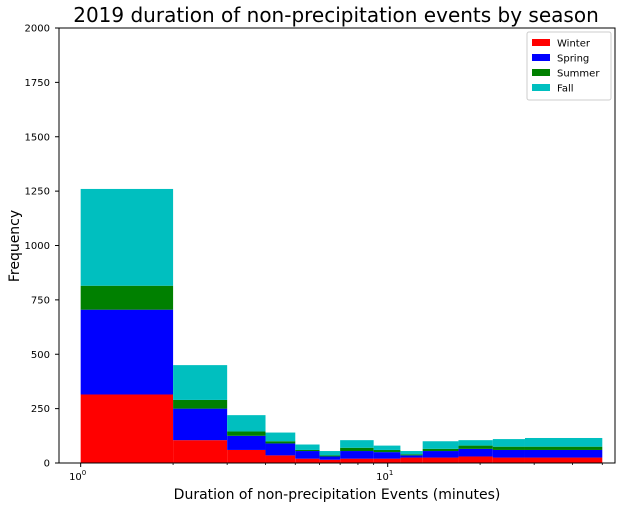 This screenshot has width=622, height=509. Describe the element at coordinates (565, 89) in the screenshot. I see `legend-label-fall: Fall` at that location.